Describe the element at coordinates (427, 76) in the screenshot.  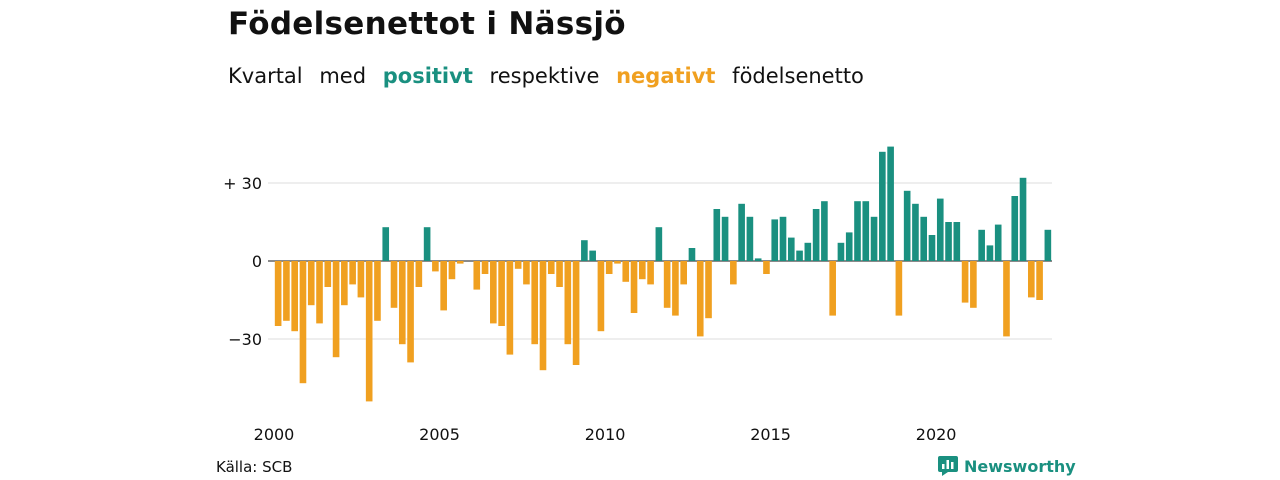
I see `subtitle-positive-word: positivt` at that location.